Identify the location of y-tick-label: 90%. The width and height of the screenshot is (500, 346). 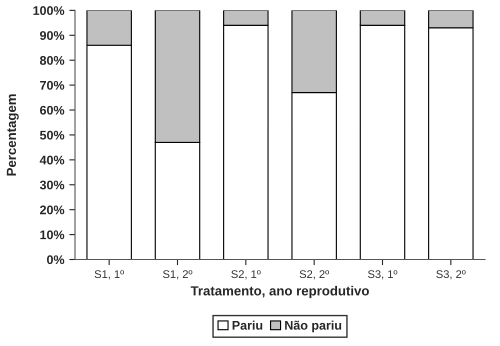
(52, 35).